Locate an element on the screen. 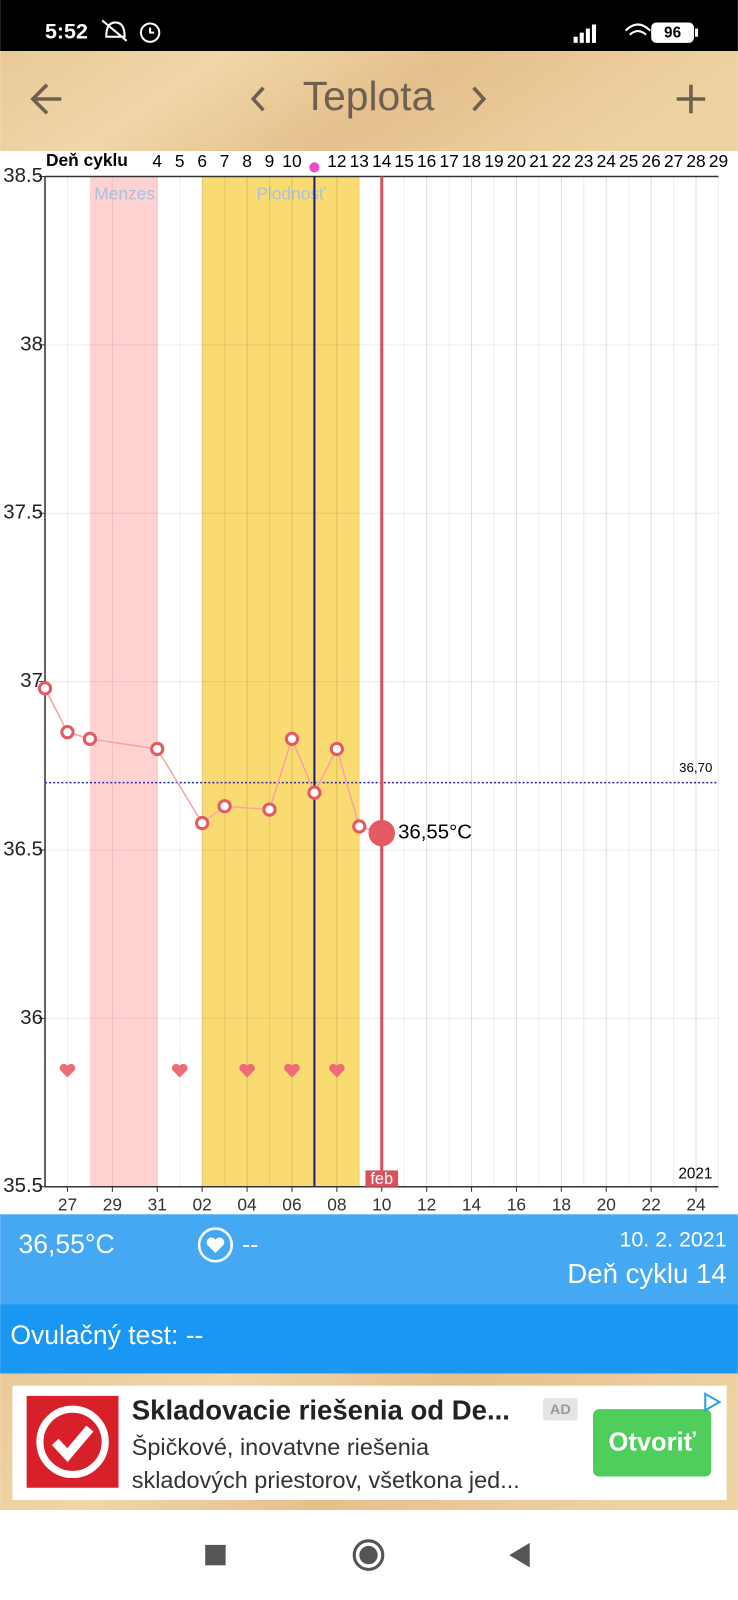  y-tick-label: 37 is located at coordinates (31, 681).